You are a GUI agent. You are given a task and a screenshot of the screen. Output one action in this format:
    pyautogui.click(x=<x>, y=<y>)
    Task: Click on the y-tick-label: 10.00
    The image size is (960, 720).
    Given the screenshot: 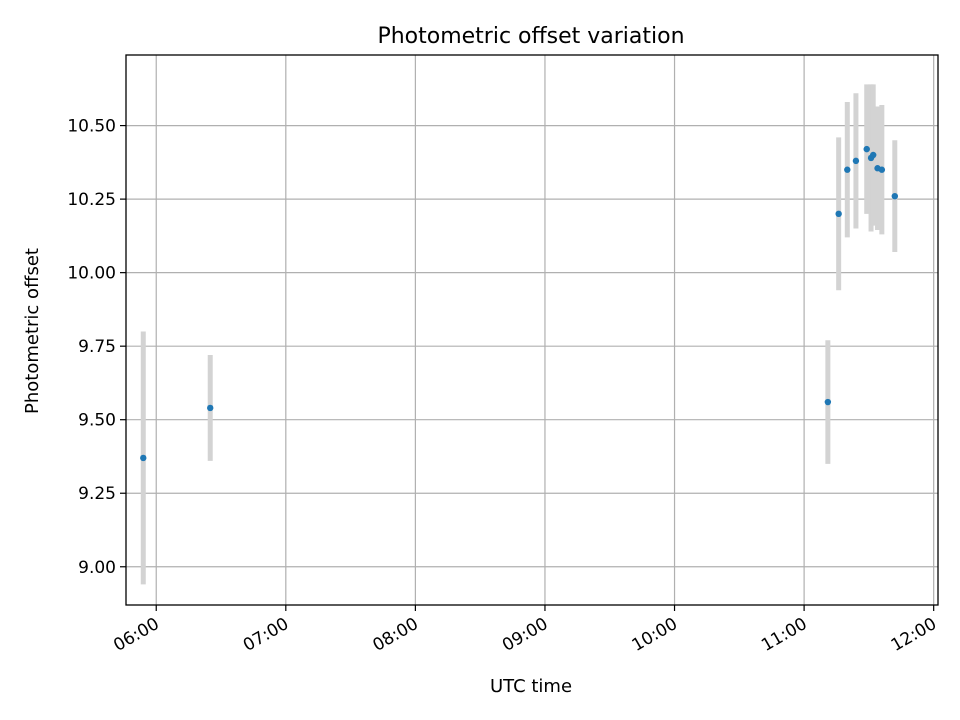 What is the action you would take?
    pyautogui.click(x=91, y=274)
    